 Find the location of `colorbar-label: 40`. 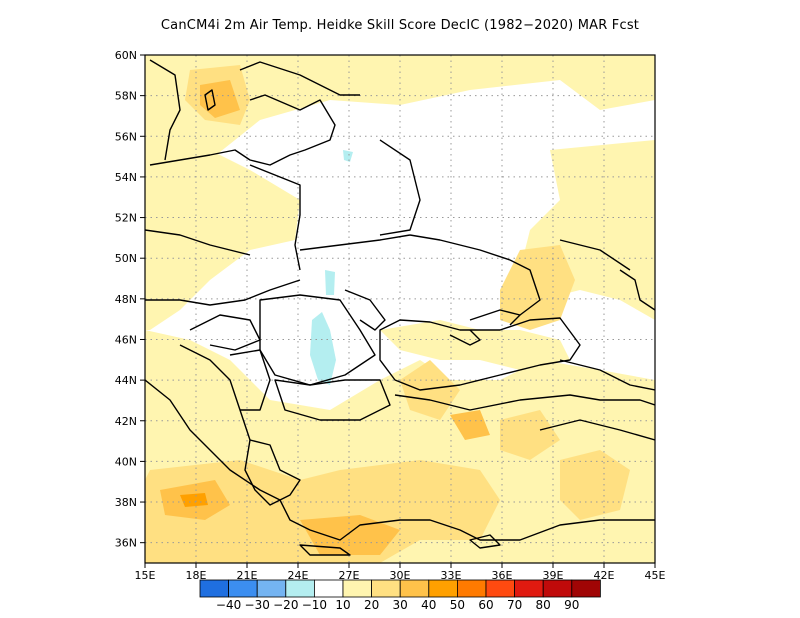

colorbar-label: 40 is located at coordinates (428, 605).